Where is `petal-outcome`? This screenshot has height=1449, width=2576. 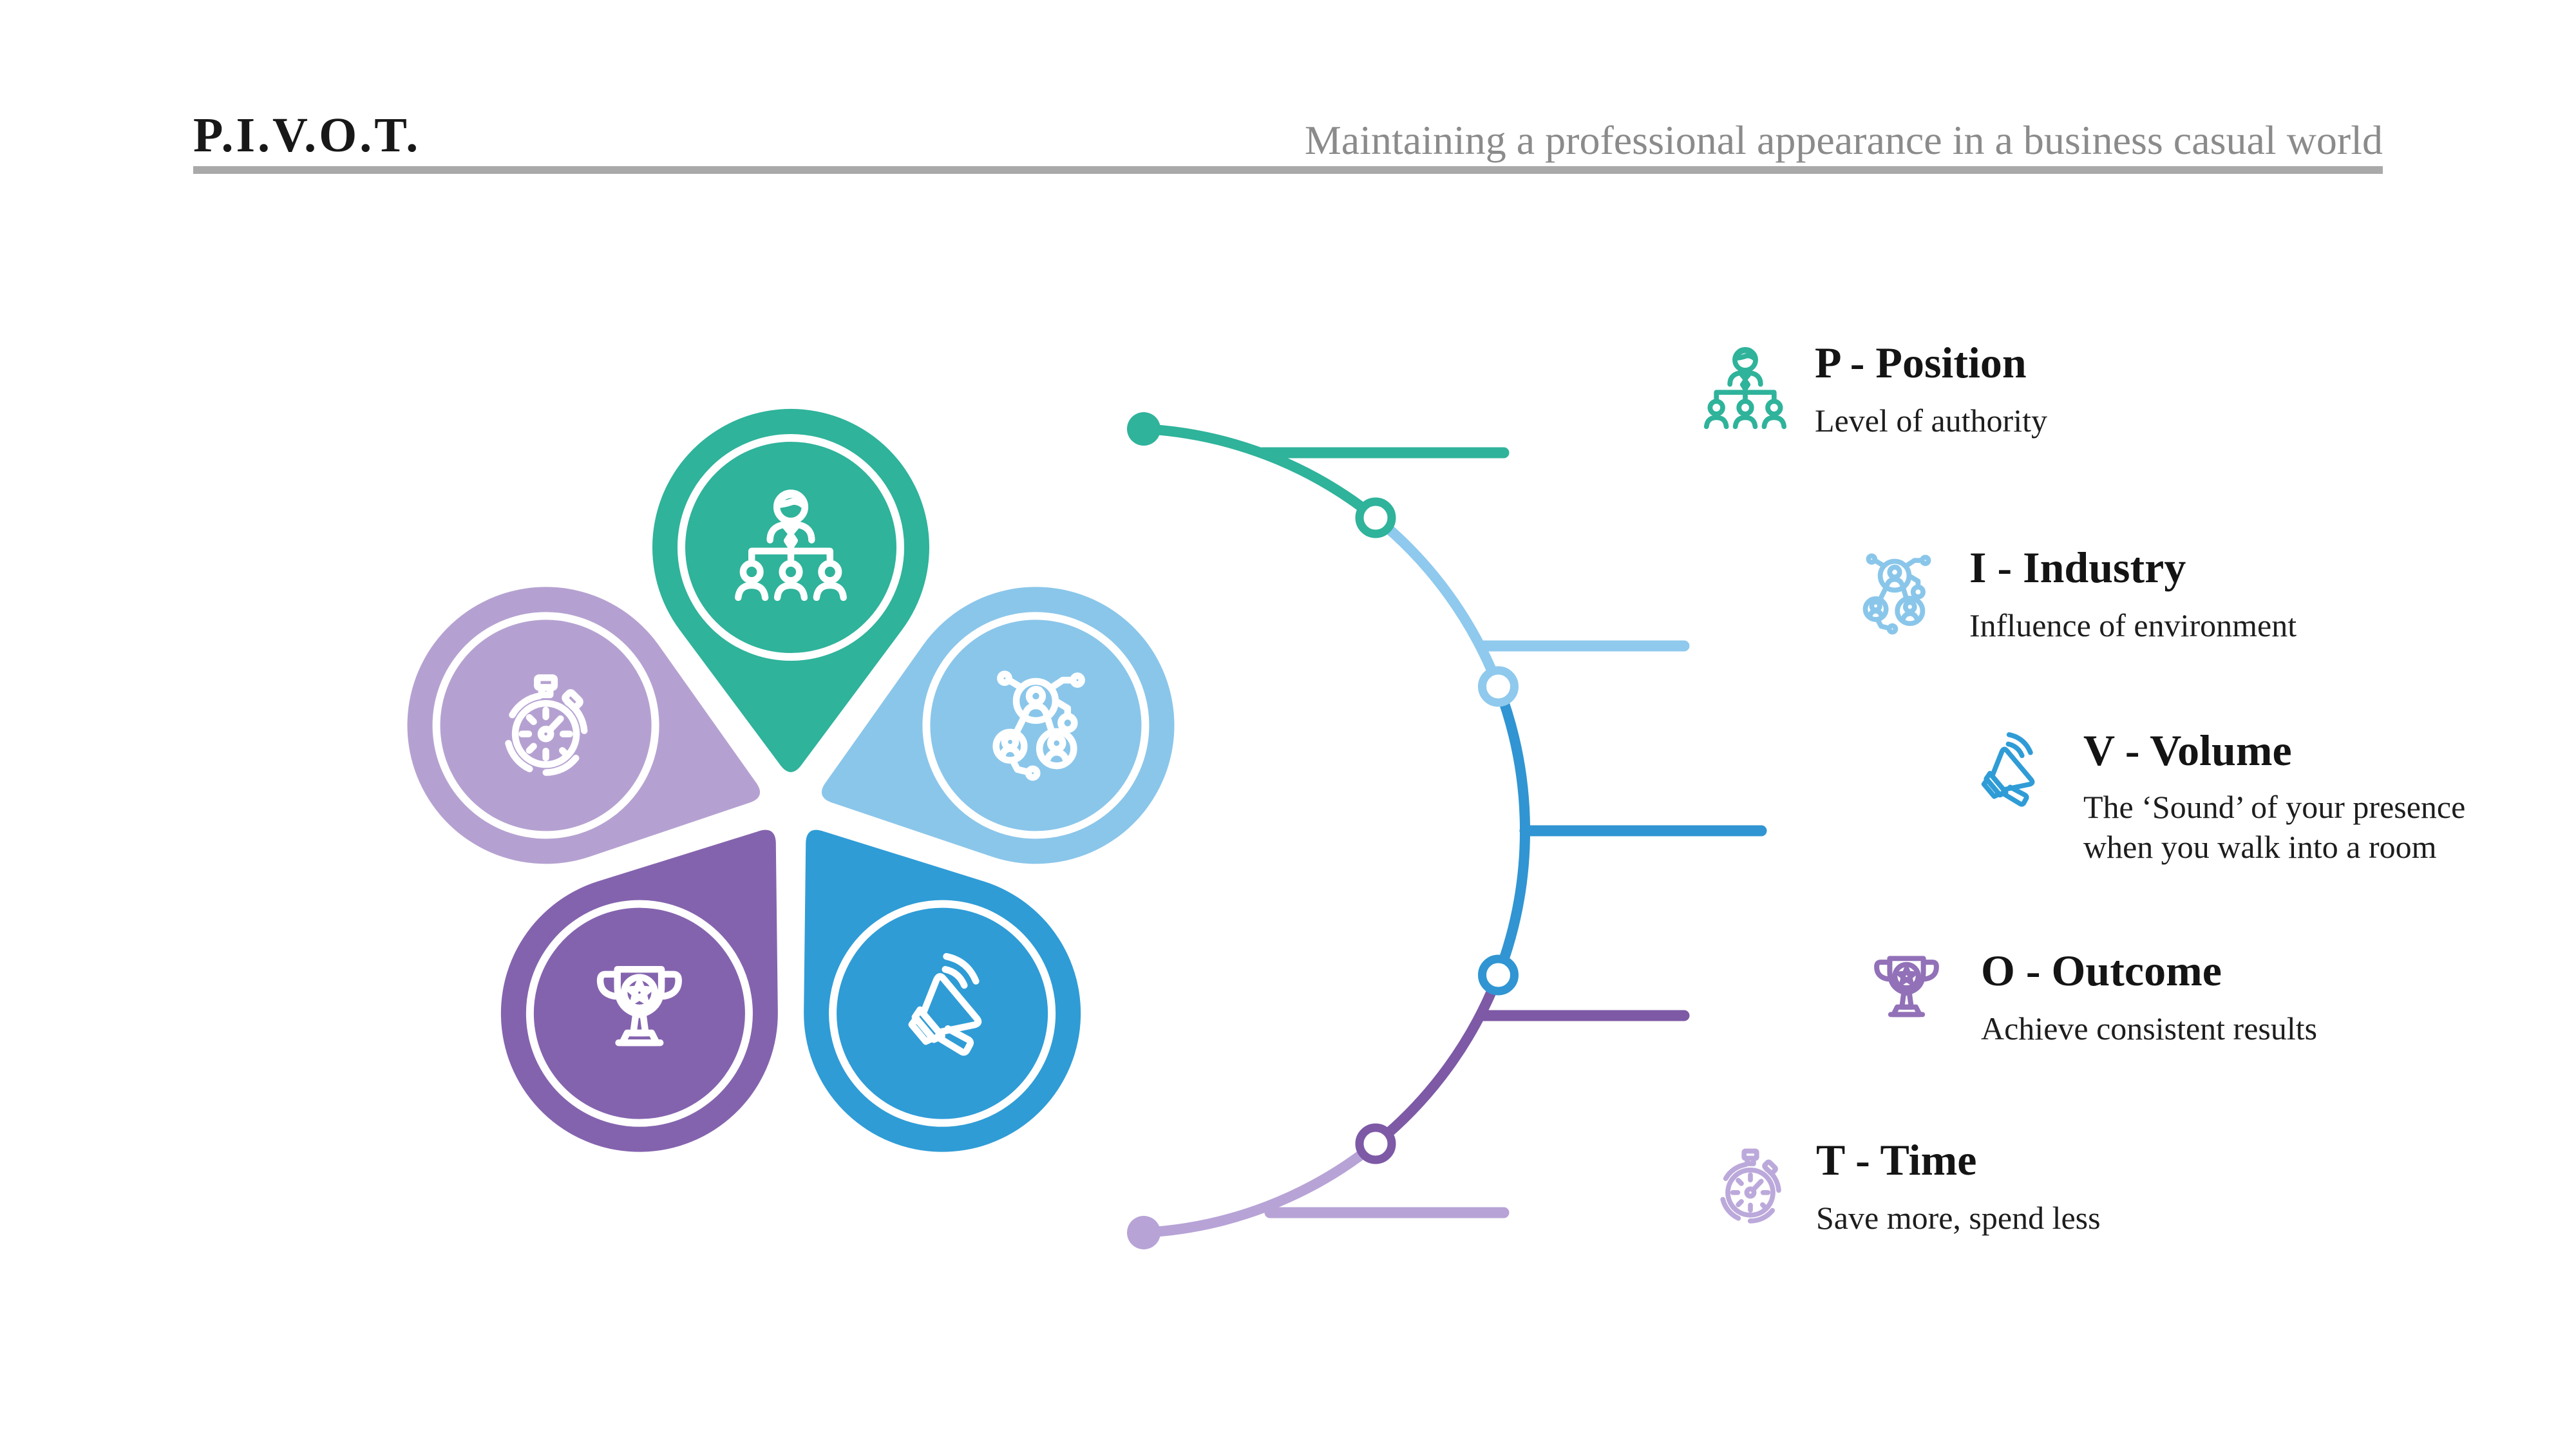 petal-outcome is located at coordinates (639, 990).